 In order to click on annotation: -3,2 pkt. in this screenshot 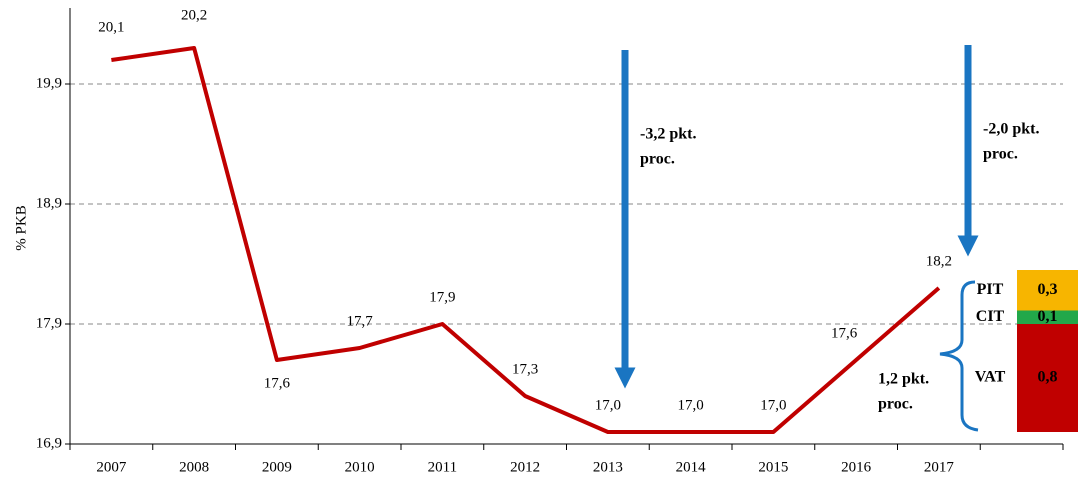, I will do `click(668, 134)`.